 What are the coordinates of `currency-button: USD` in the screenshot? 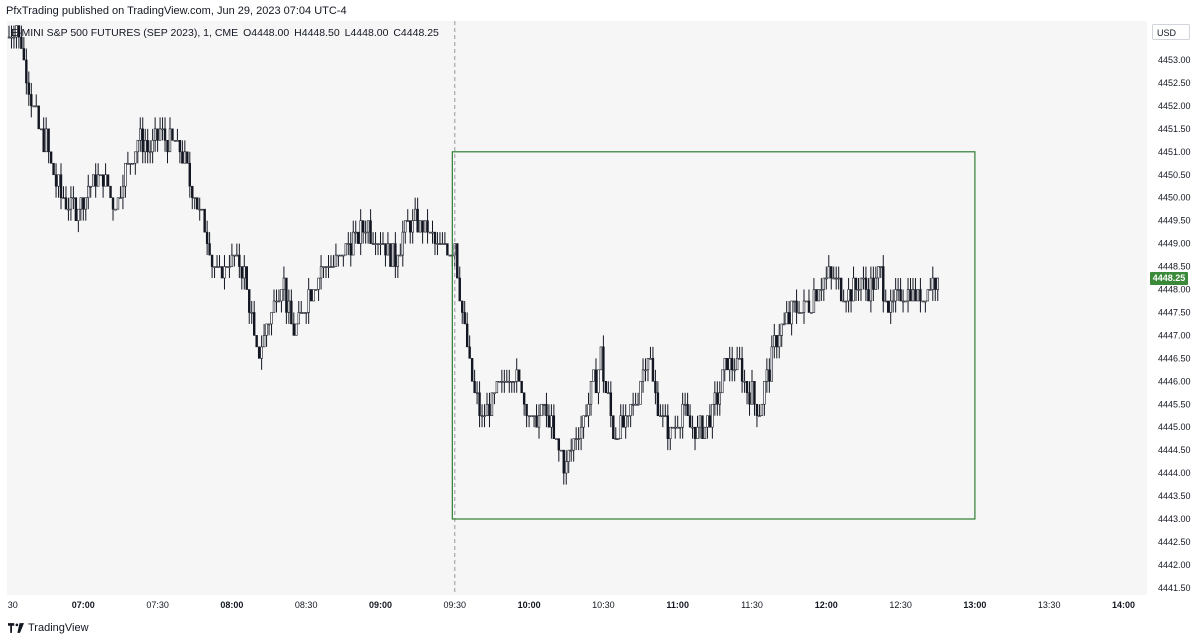 It's located at (1171, 32).